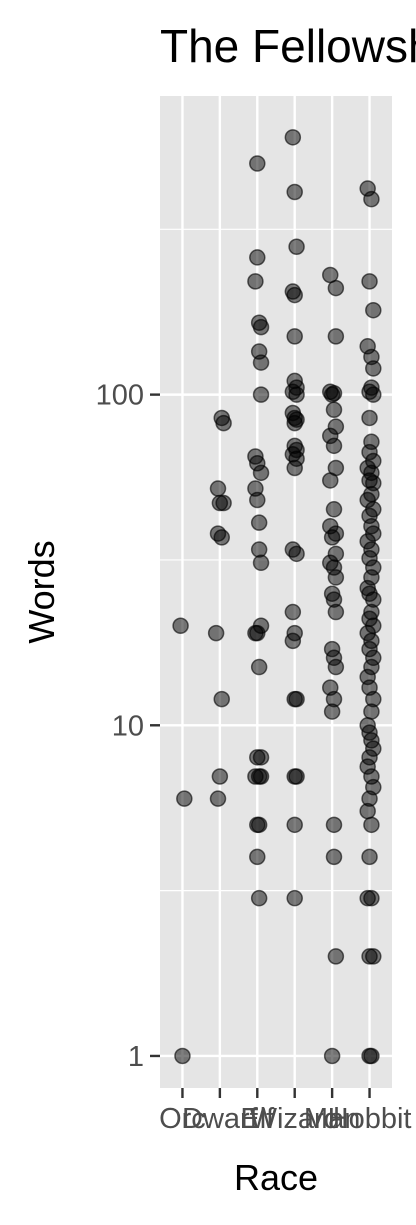 The height and width of the screenshot is (1225, 416). I want to click on y-tick-label: 1, so click(136, 1057).